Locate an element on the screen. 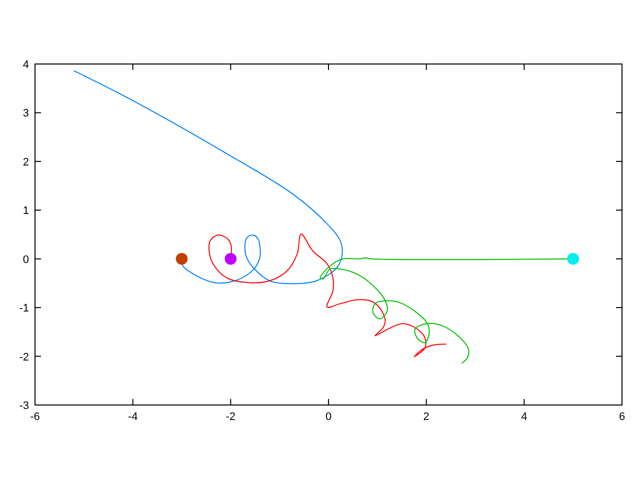 This screenshot has height=480, width=640. y-tick-label: 2 is located at coordinates (25, 162).